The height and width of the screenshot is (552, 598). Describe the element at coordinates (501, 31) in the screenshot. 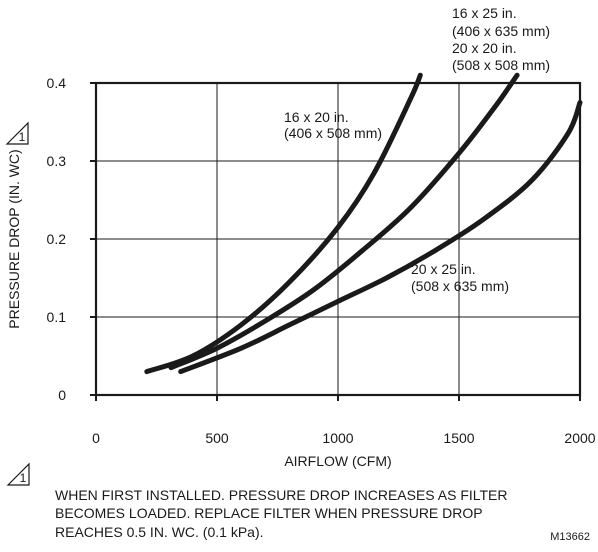

I see `series-2-label-line-2: (406 x 635 mm)` at that location.